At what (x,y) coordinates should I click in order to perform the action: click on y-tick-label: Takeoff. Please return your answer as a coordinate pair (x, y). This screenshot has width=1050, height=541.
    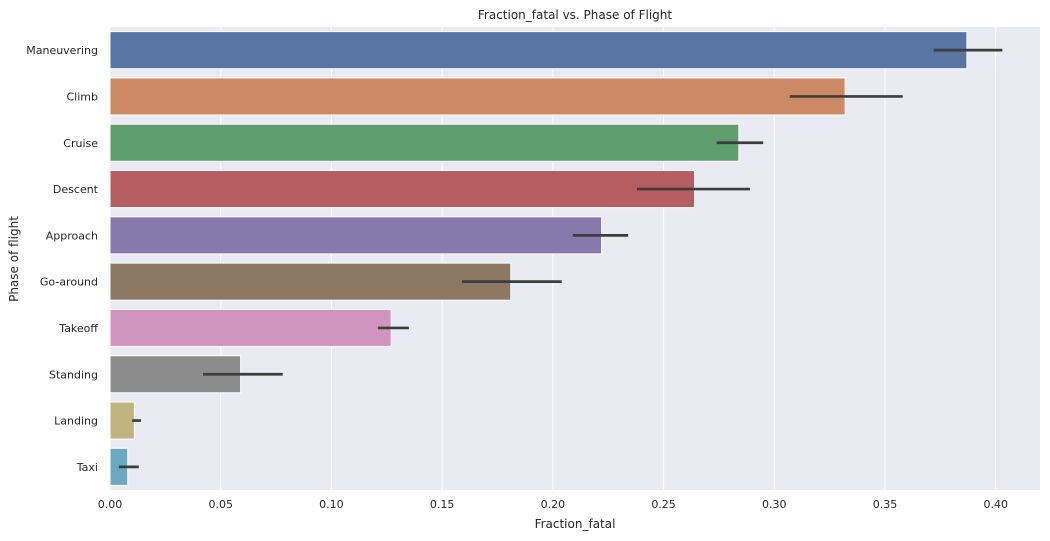
    Looking at the image, I should click on (78, 328).